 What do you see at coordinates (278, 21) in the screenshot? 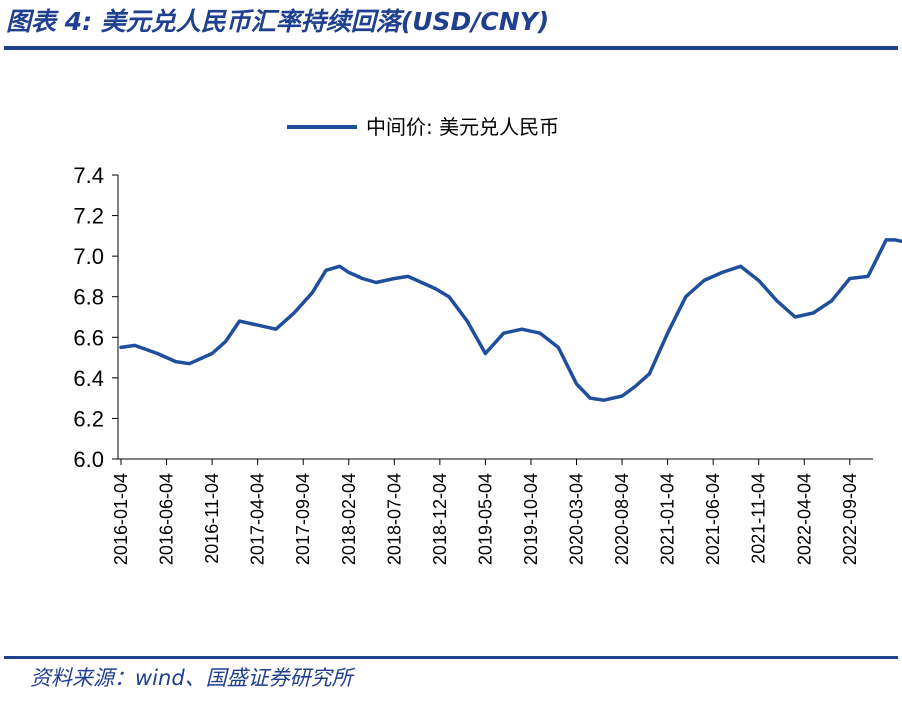
I see `figure-title: 图表 4: 美元兑人民币汇率持续回落(USD/CNY)` at bounding box center [278, 21].